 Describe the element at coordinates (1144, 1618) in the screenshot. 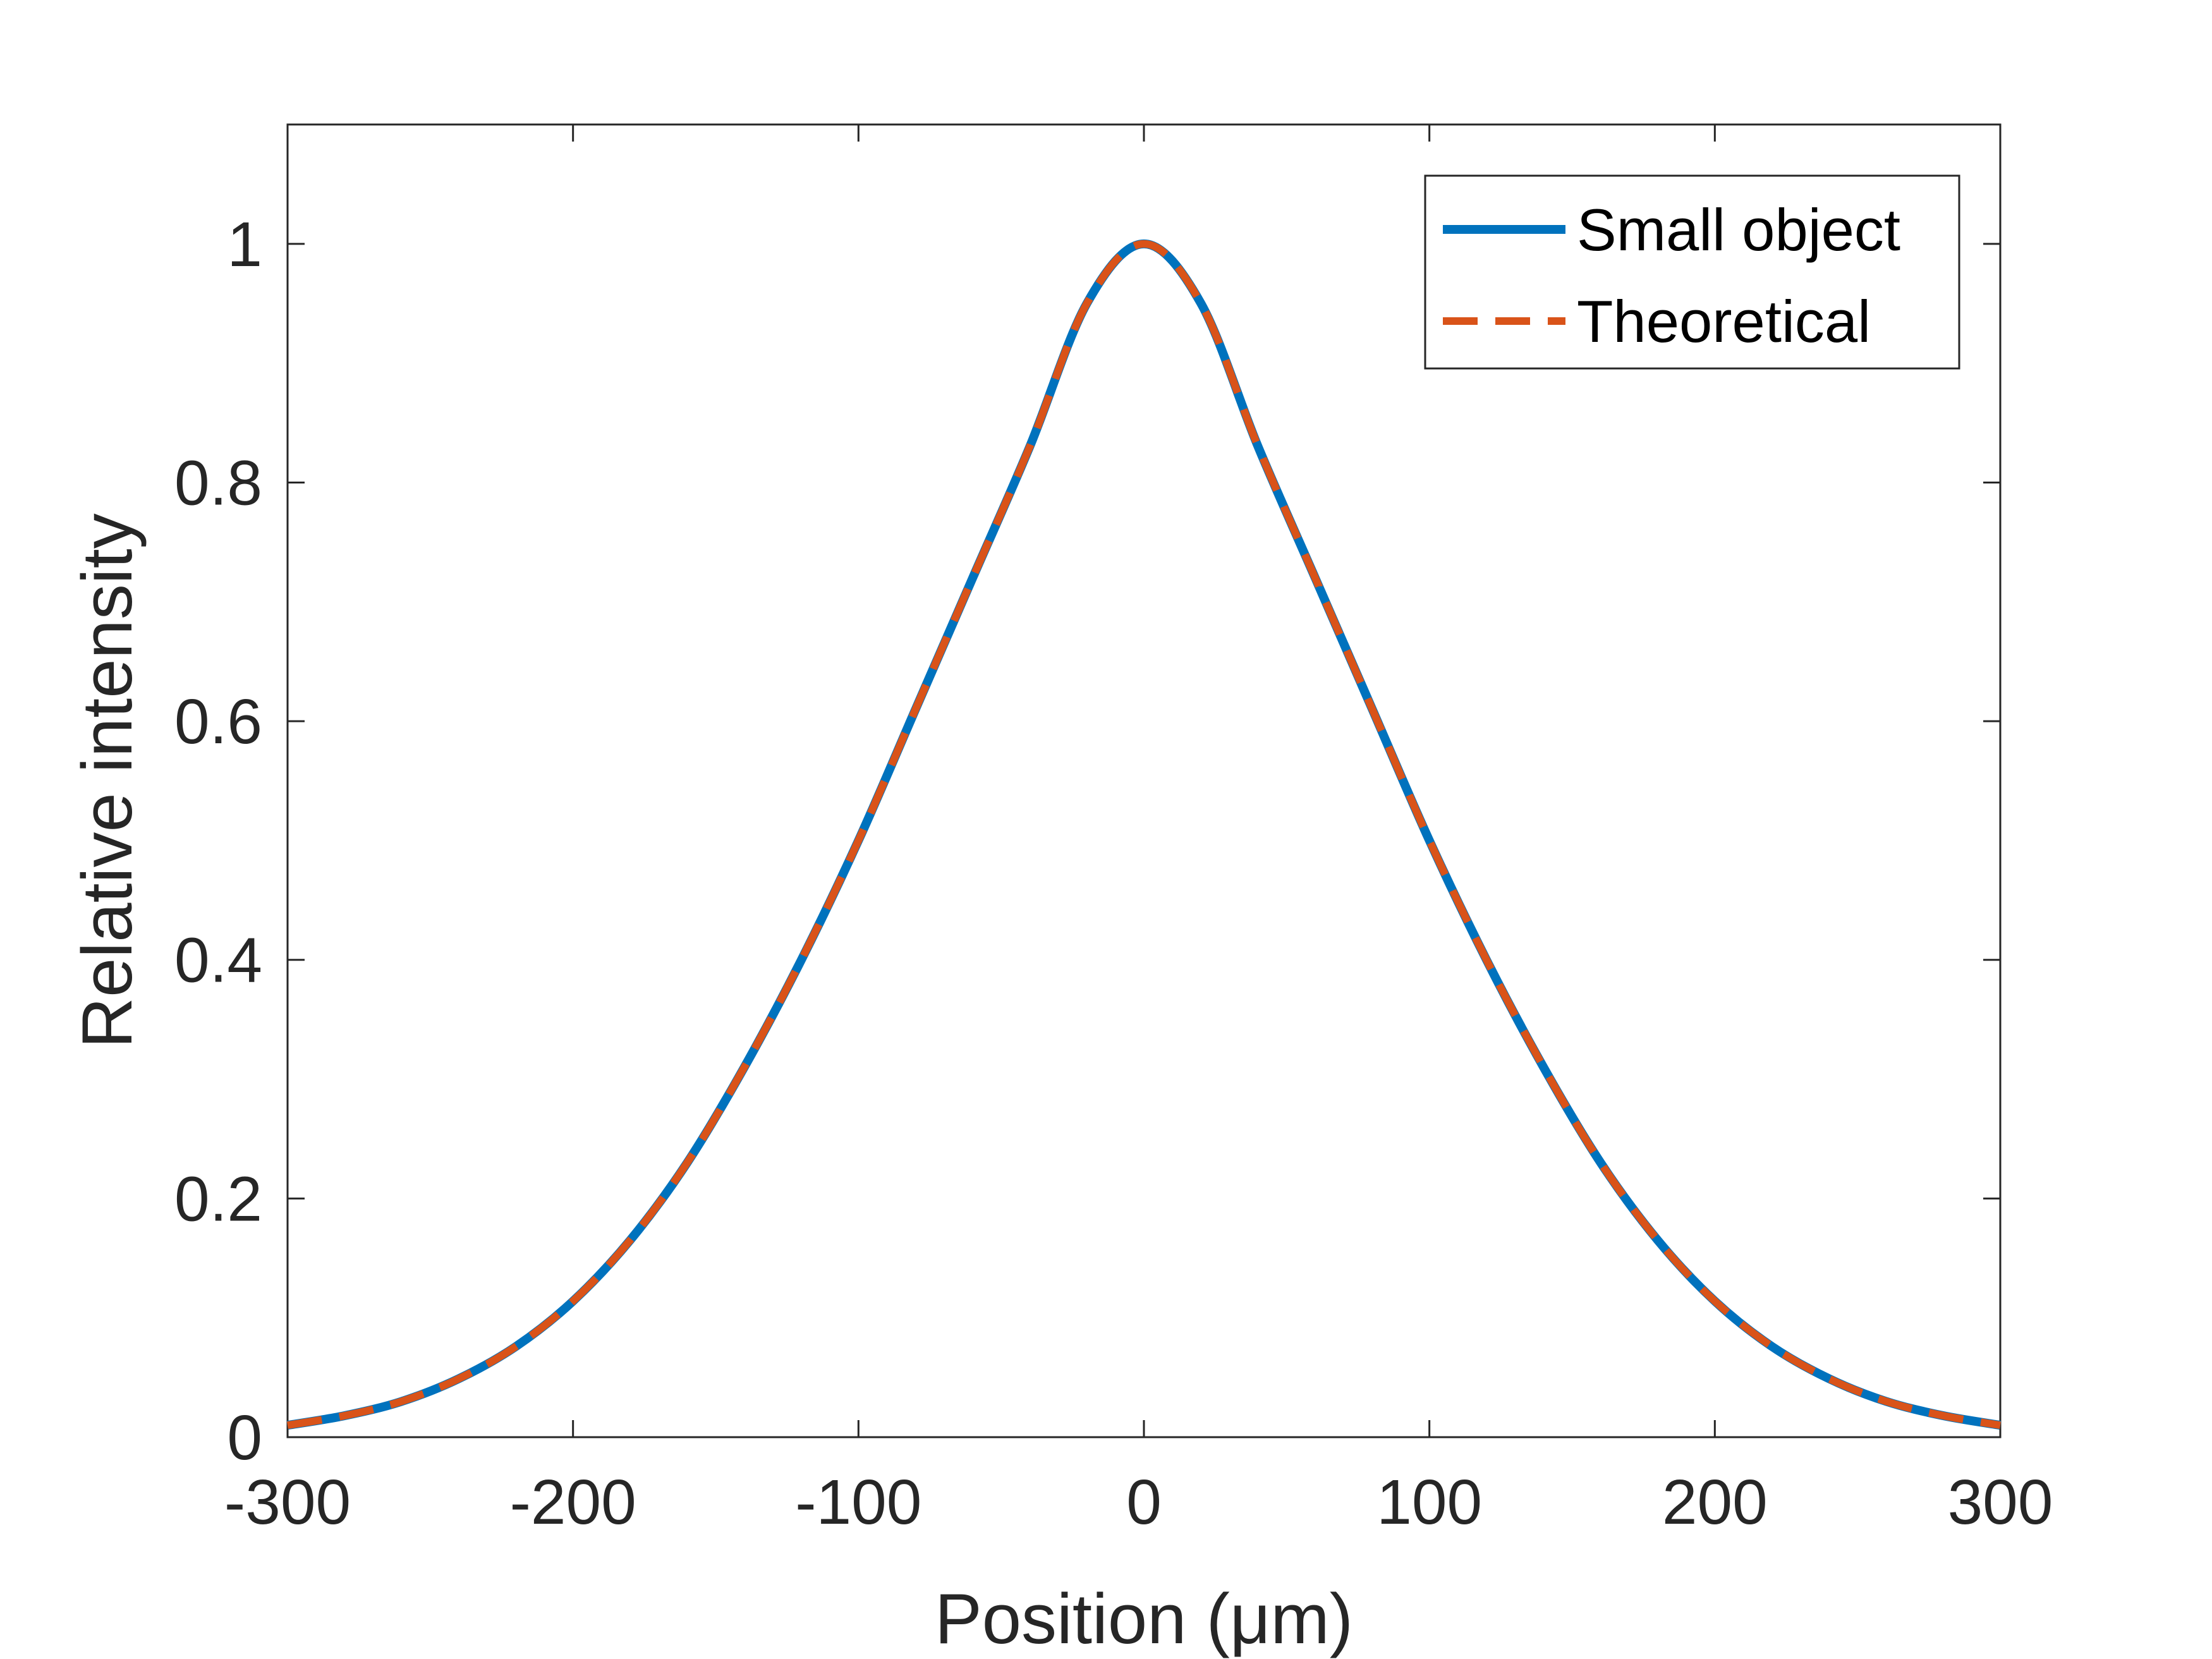

I see `x-axis-label: Position (μm)` at that location.